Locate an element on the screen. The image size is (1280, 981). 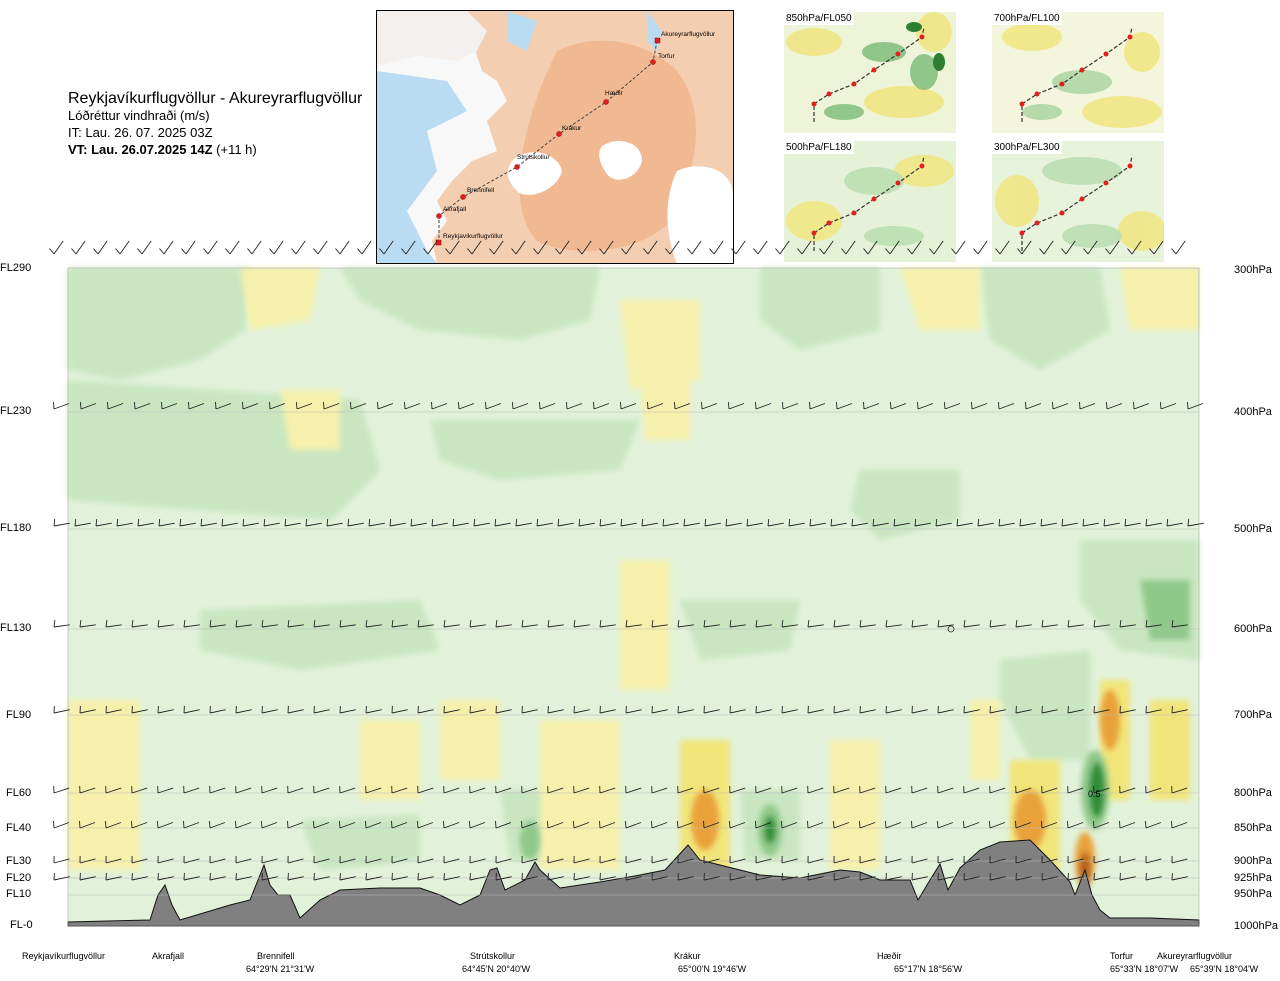
fl-label-230: FL230 is located at coordinates (16, 411).